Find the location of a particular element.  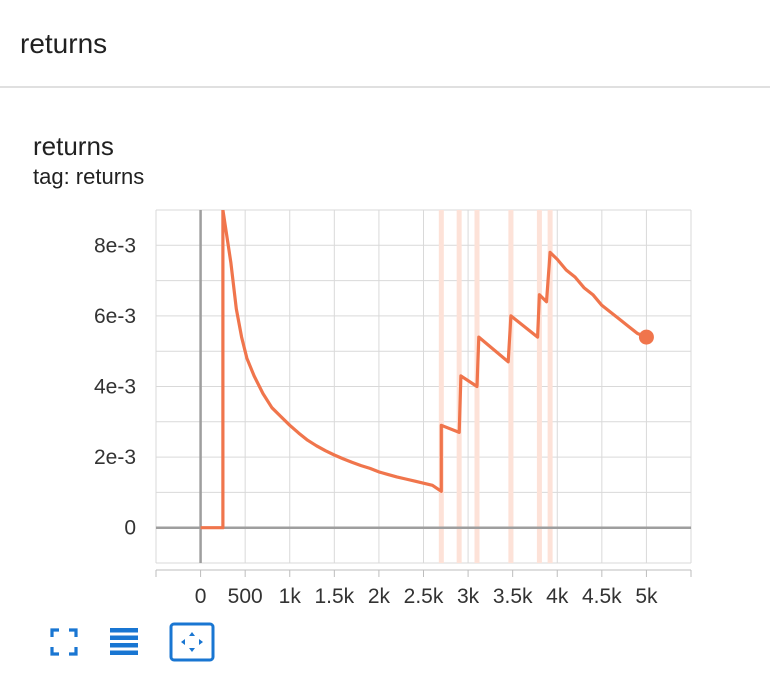

toggle-y-log-button is located at coordinates (124, 642).